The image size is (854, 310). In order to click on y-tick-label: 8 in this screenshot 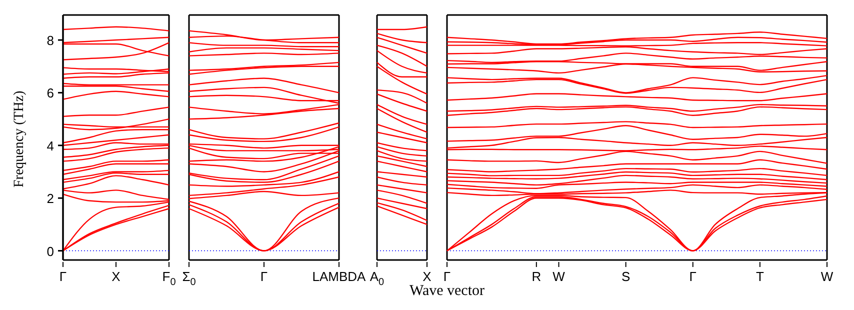, I will do `click(50, 40)`.